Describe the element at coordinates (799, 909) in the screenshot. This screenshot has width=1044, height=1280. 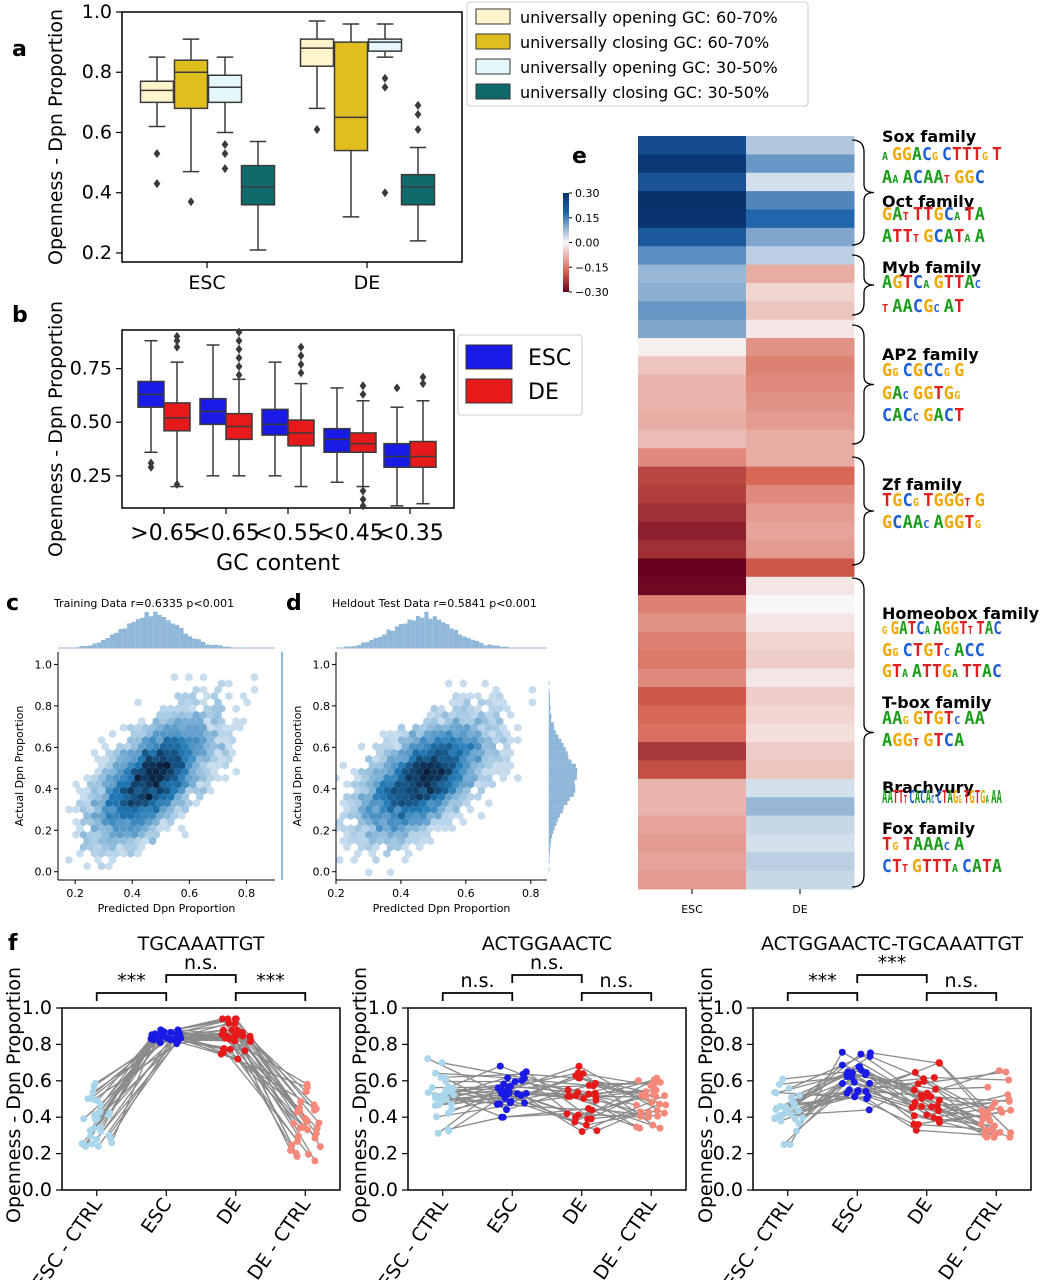
I see `heatmap-column-label: DE` at that location.